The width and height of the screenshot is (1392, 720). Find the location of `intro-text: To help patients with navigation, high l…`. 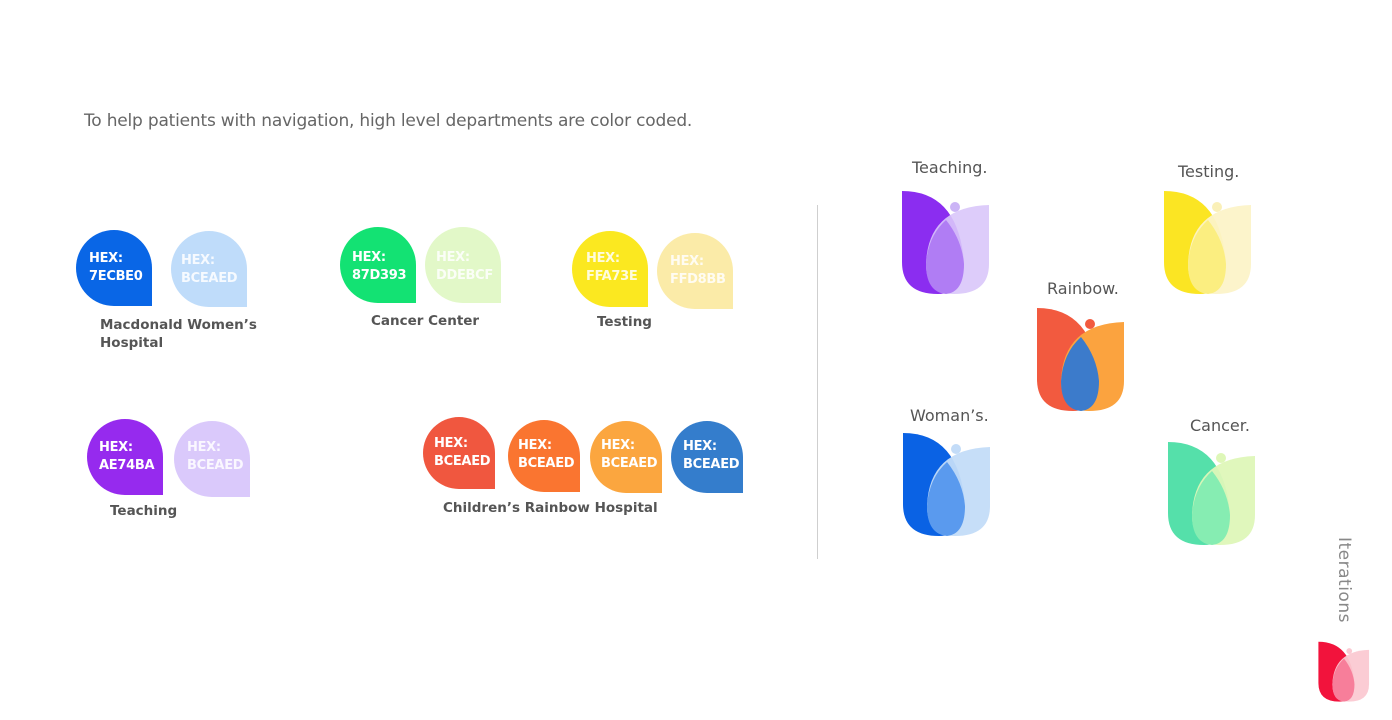

intro-text: To help patients with navigation, high l… is located at coordinates (388, 121).